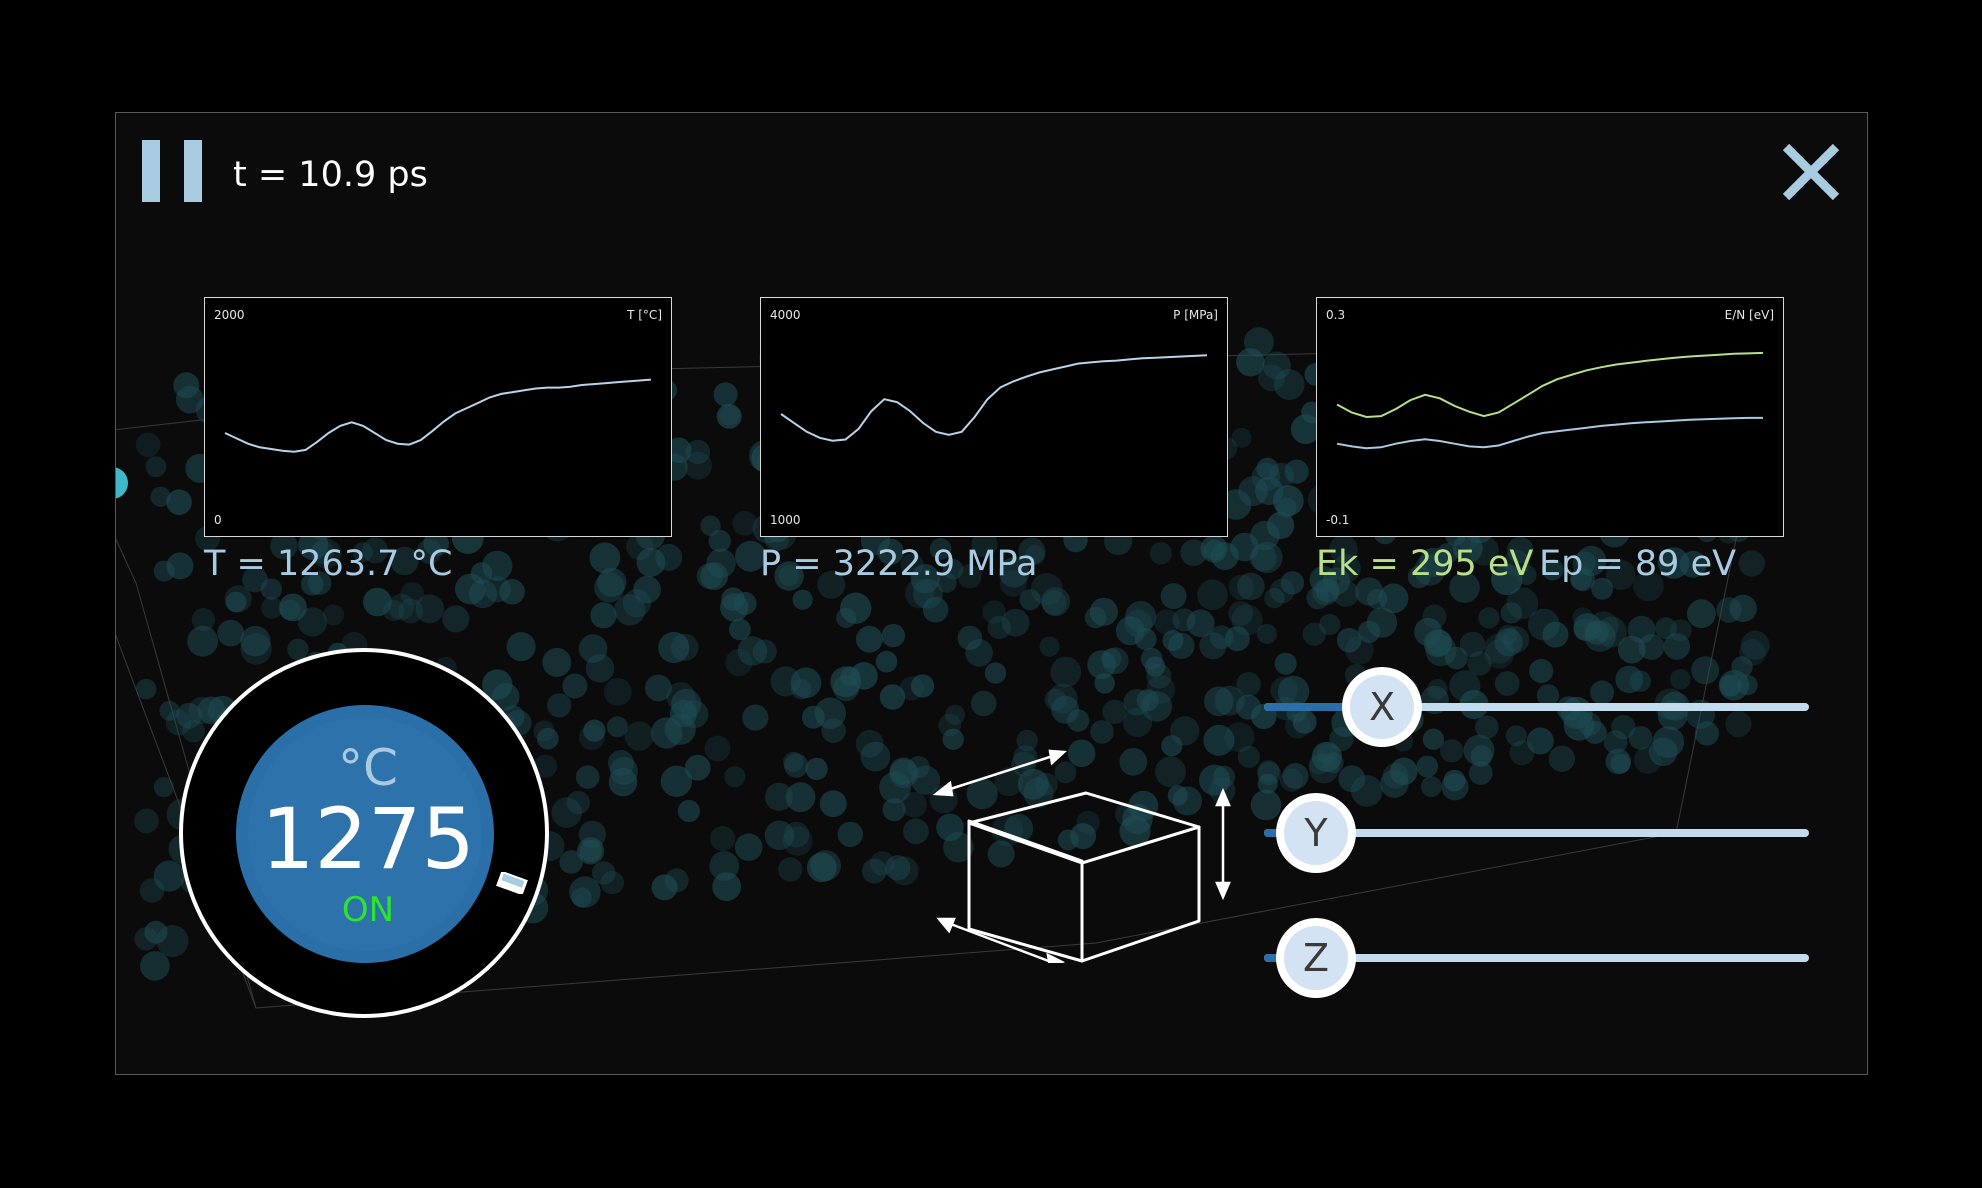  What do you see at coordinates (512, 883) in the screenshot?
I see `thermostat-handle` at bounding box center [512, 883].